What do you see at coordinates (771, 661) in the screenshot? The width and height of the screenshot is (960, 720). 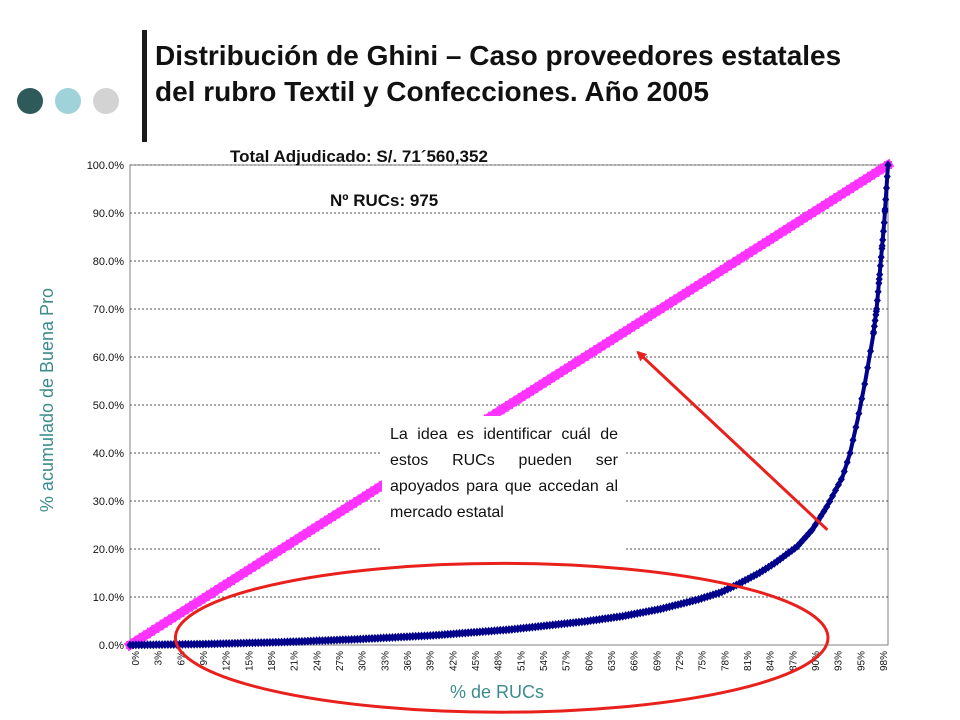 I see `x-tick-label: 84%` at bounding box center [771, 661].